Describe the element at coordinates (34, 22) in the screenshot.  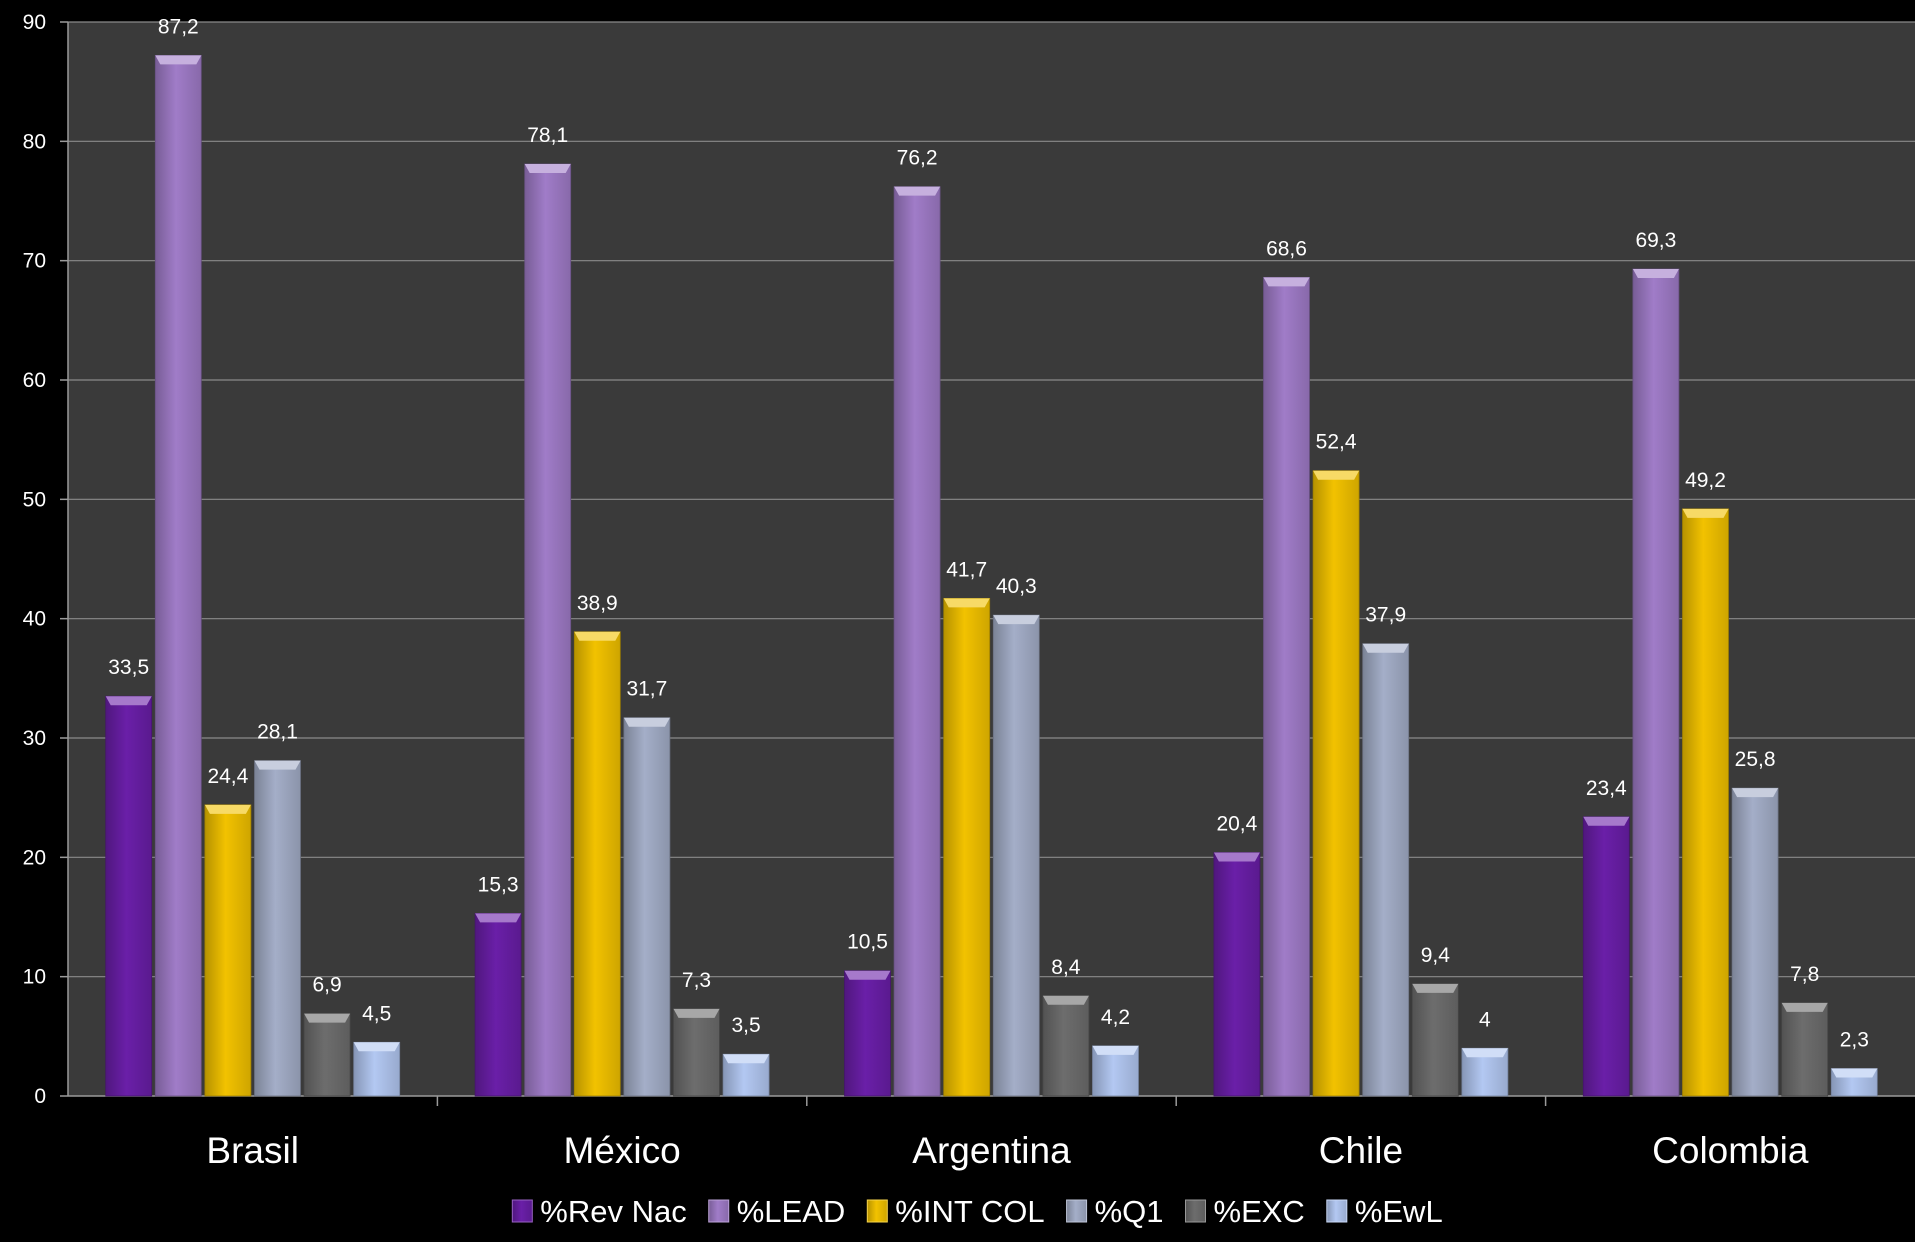
I see `y-tick-label: 90` at that location.